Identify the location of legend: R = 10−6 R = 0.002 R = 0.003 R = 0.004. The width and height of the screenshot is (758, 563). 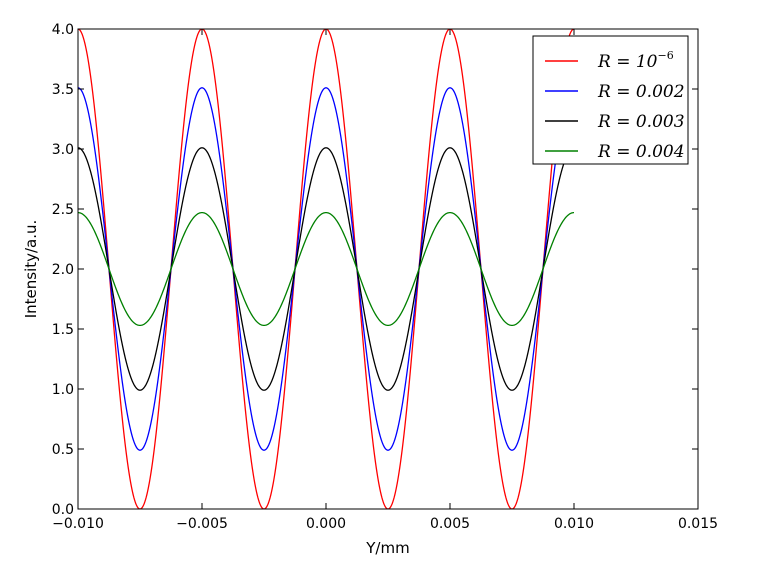
(610, 100).